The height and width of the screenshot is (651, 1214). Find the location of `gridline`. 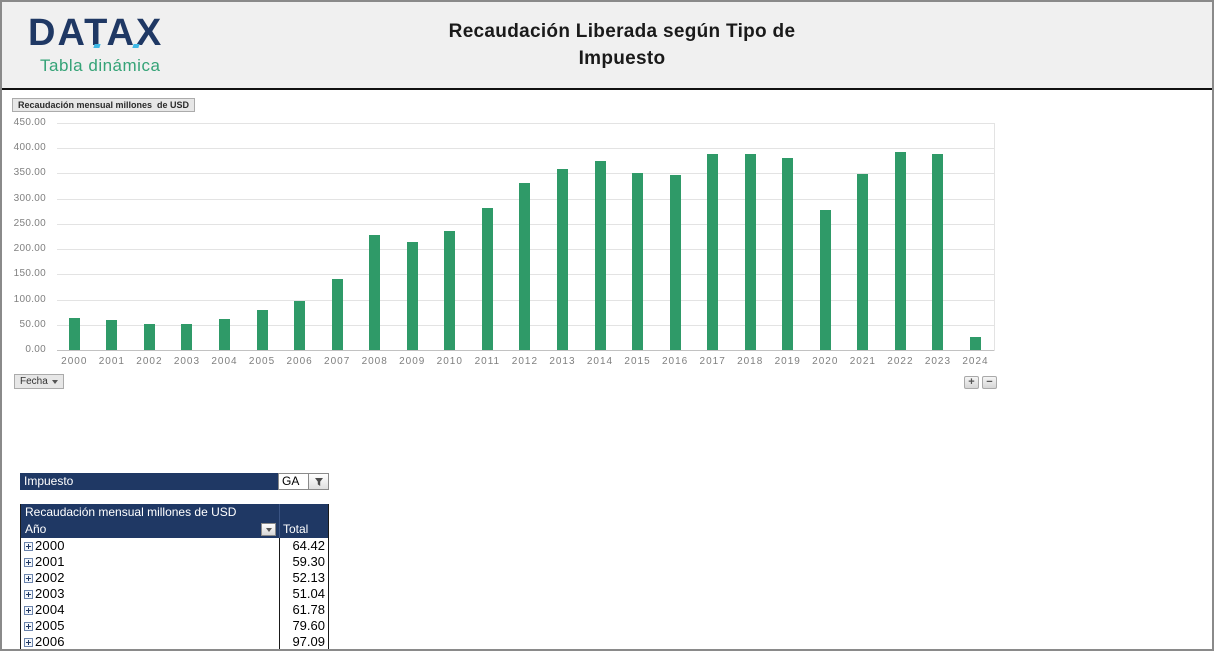

gridline is located at coordinates (526, 123).